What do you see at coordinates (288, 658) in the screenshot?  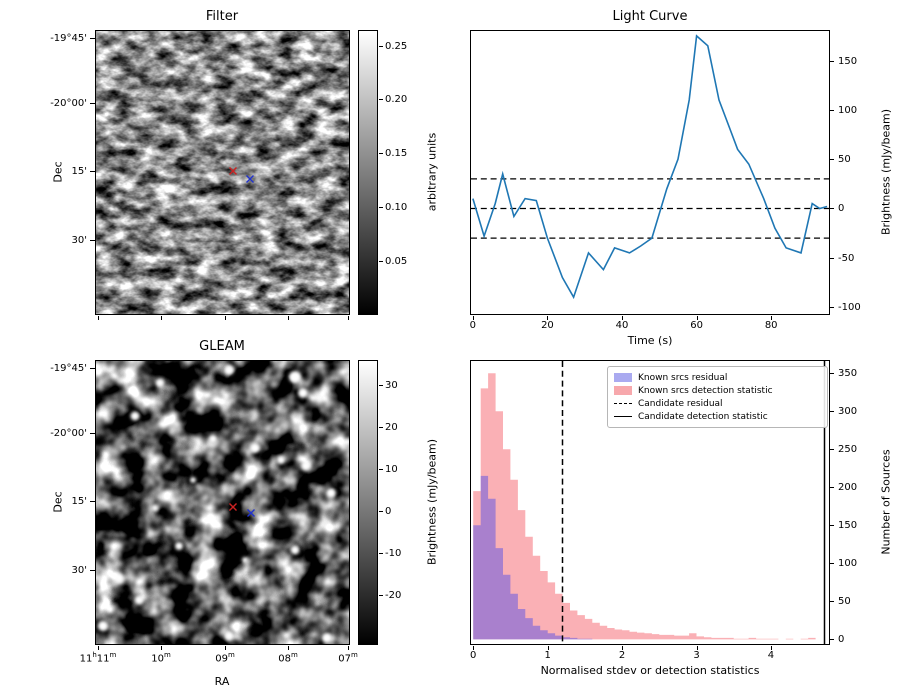 I see `gleam-xtick-label: 08m` at bounding box center [288, 658].